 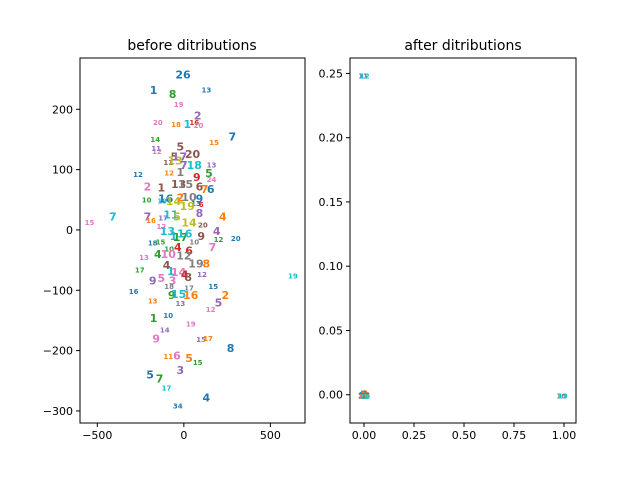 I want to click on y-tick-label: 0.10, so click(x=331, y=266).